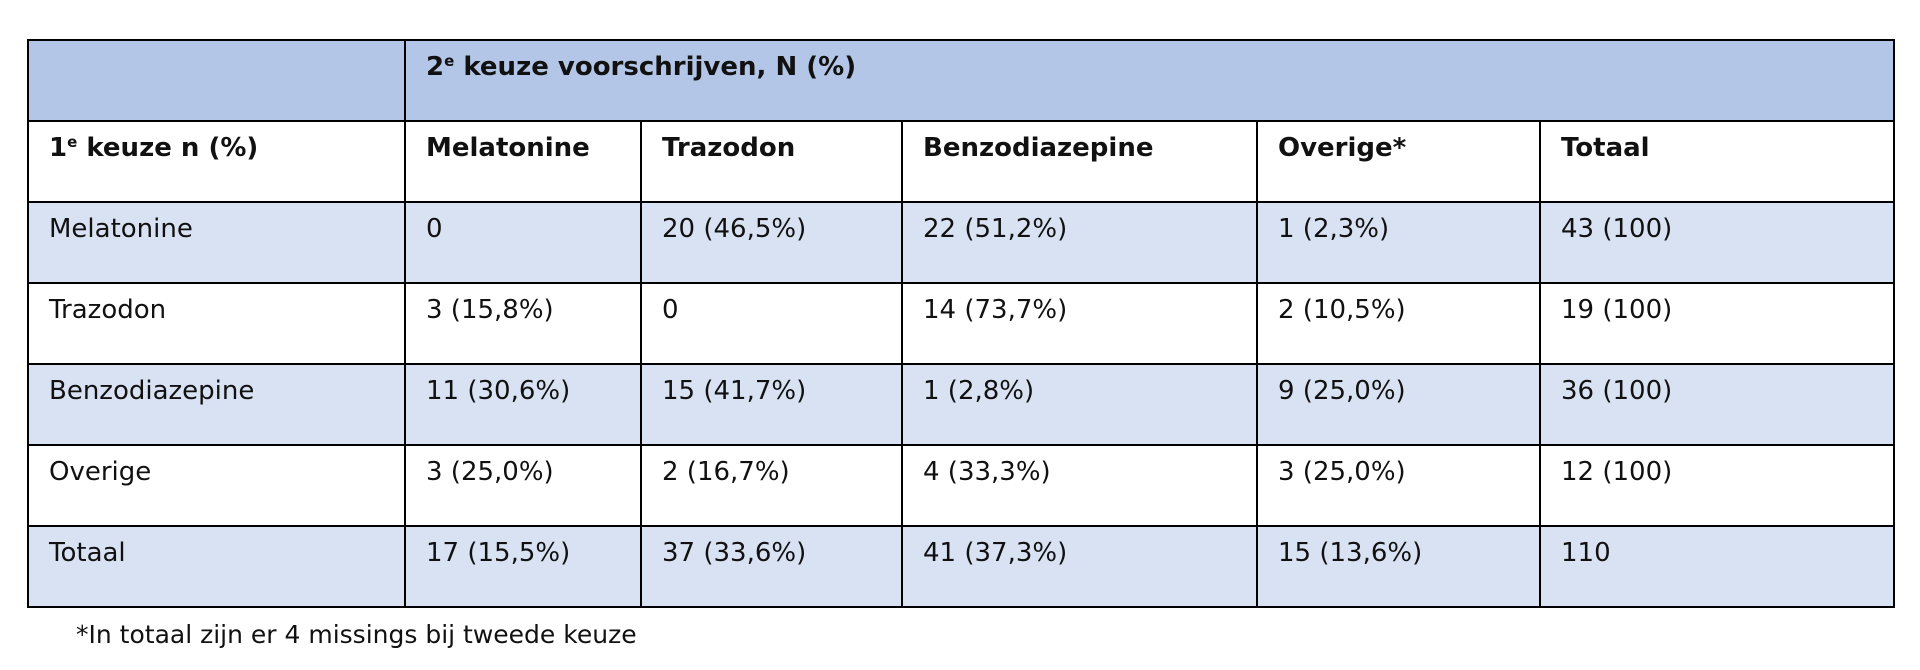 The image size is (1920, 670). I want to click on row-label: Benzodiazepine, so click(216, 404).